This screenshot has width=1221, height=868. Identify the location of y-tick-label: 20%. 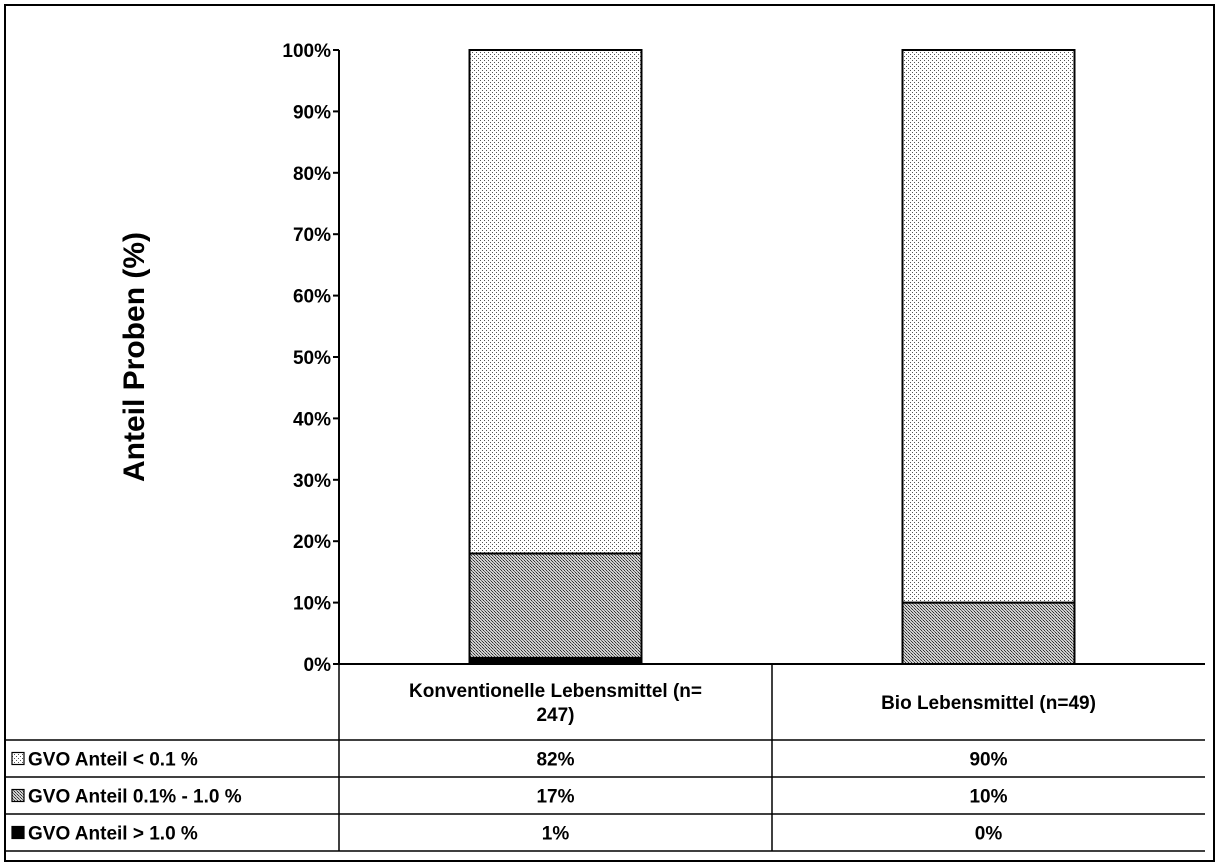
(312, 542).